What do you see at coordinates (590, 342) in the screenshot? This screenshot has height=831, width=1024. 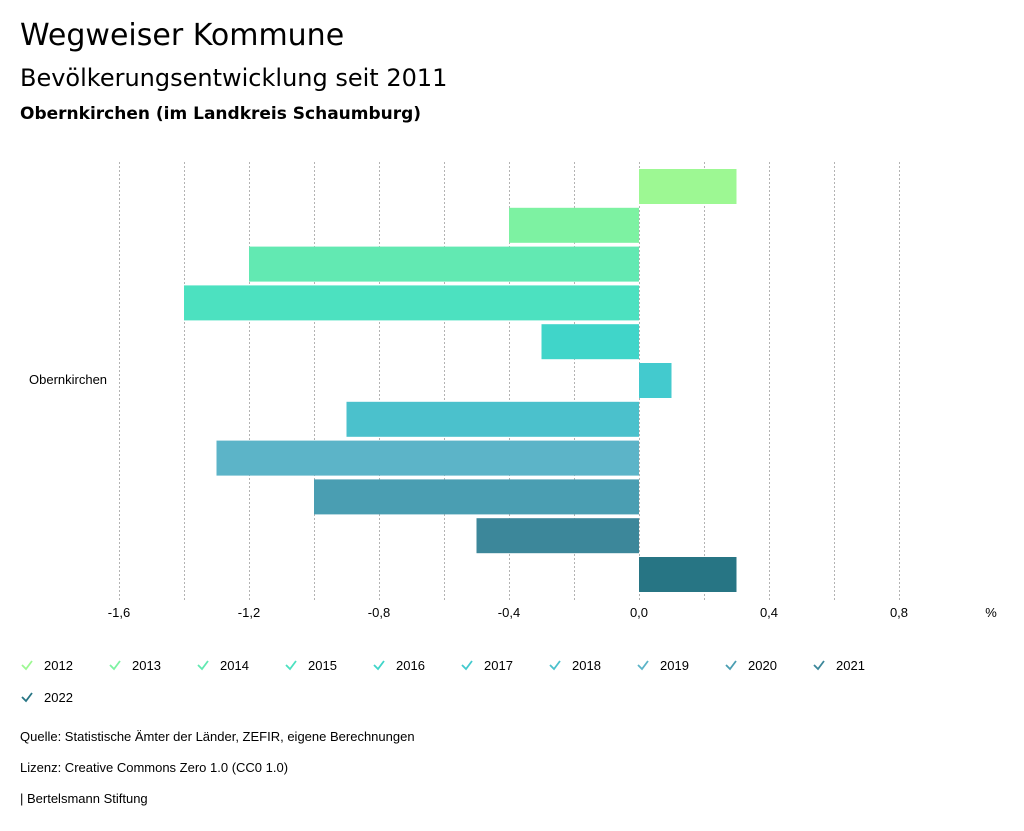 I see `bar-2016` at bounding box center [590, 342].